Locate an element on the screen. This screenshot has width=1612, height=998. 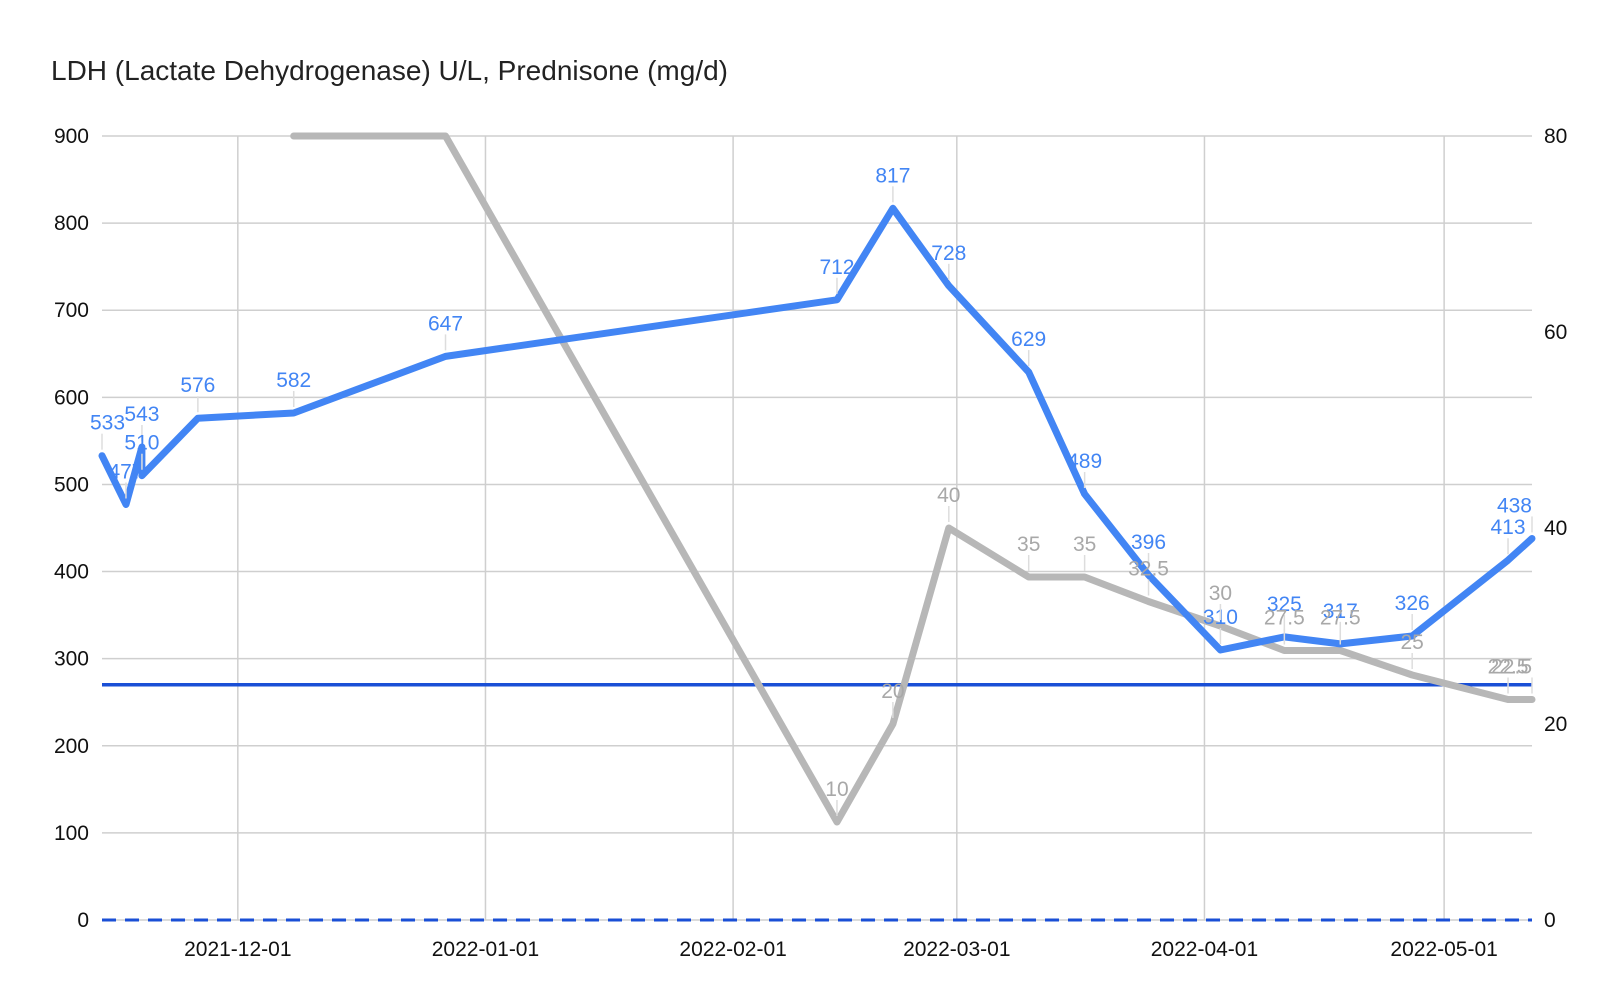
x-tick-label-2022-01-01: 2022-01-01 is located at coordinates (485, 949).